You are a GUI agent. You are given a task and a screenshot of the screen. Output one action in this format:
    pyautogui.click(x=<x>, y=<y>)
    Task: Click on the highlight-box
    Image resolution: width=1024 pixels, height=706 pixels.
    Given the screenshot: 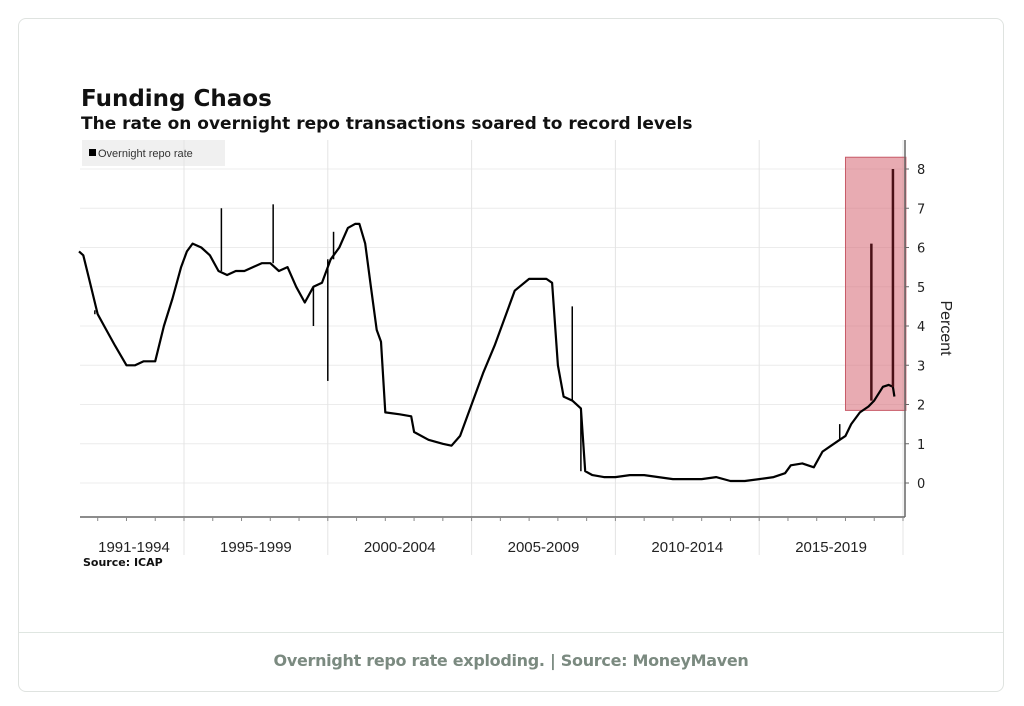 What is the action you would take?
    pyautogui.click(x=875, y=283)
    